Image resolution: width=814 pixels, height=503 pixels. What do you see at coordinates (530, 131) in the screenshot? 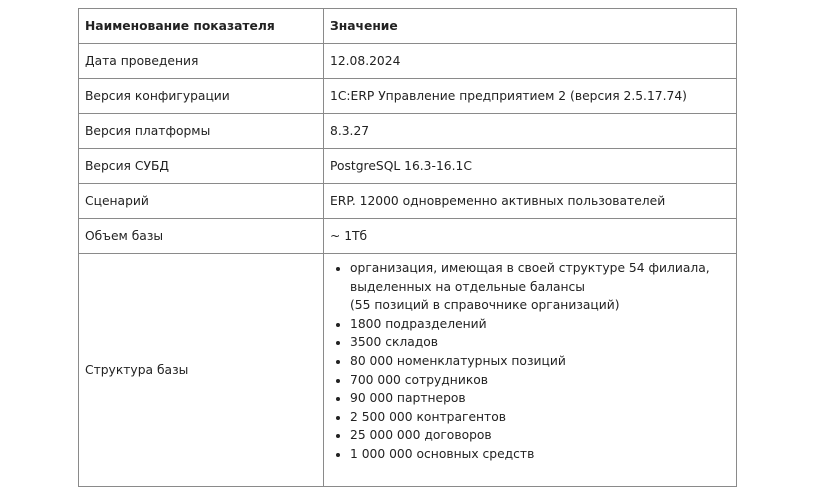
I see `row-value: 8.3.27` at bounding box center [530, 131].